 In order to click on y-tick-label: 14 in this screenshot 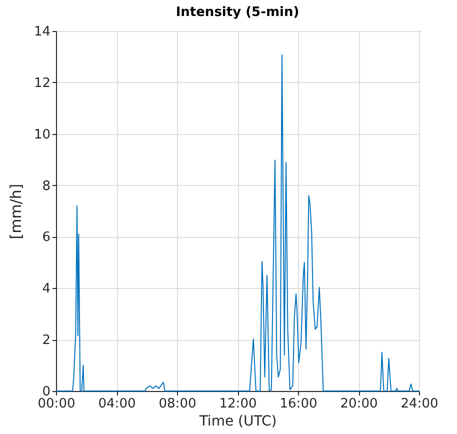, I will do `click(42, 32)`.